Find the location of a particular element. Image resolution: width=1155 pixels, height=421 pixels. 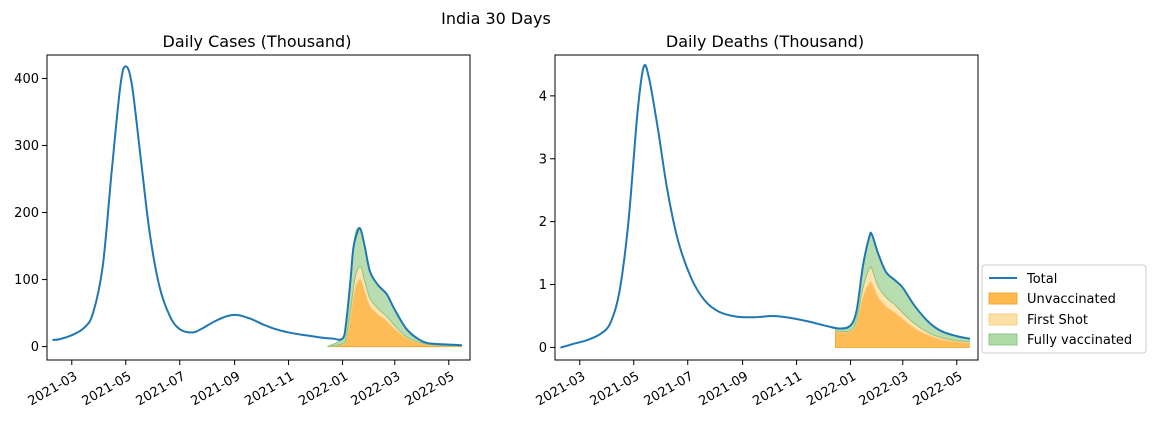

deaths-y-tick-label: 4 is located at coordinates (543, 96).